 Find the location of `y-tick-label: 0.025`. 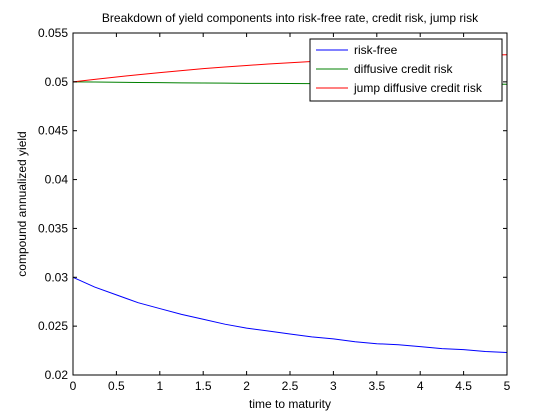

y-tick-label: 0.025 is located at coordinates (53, 326).